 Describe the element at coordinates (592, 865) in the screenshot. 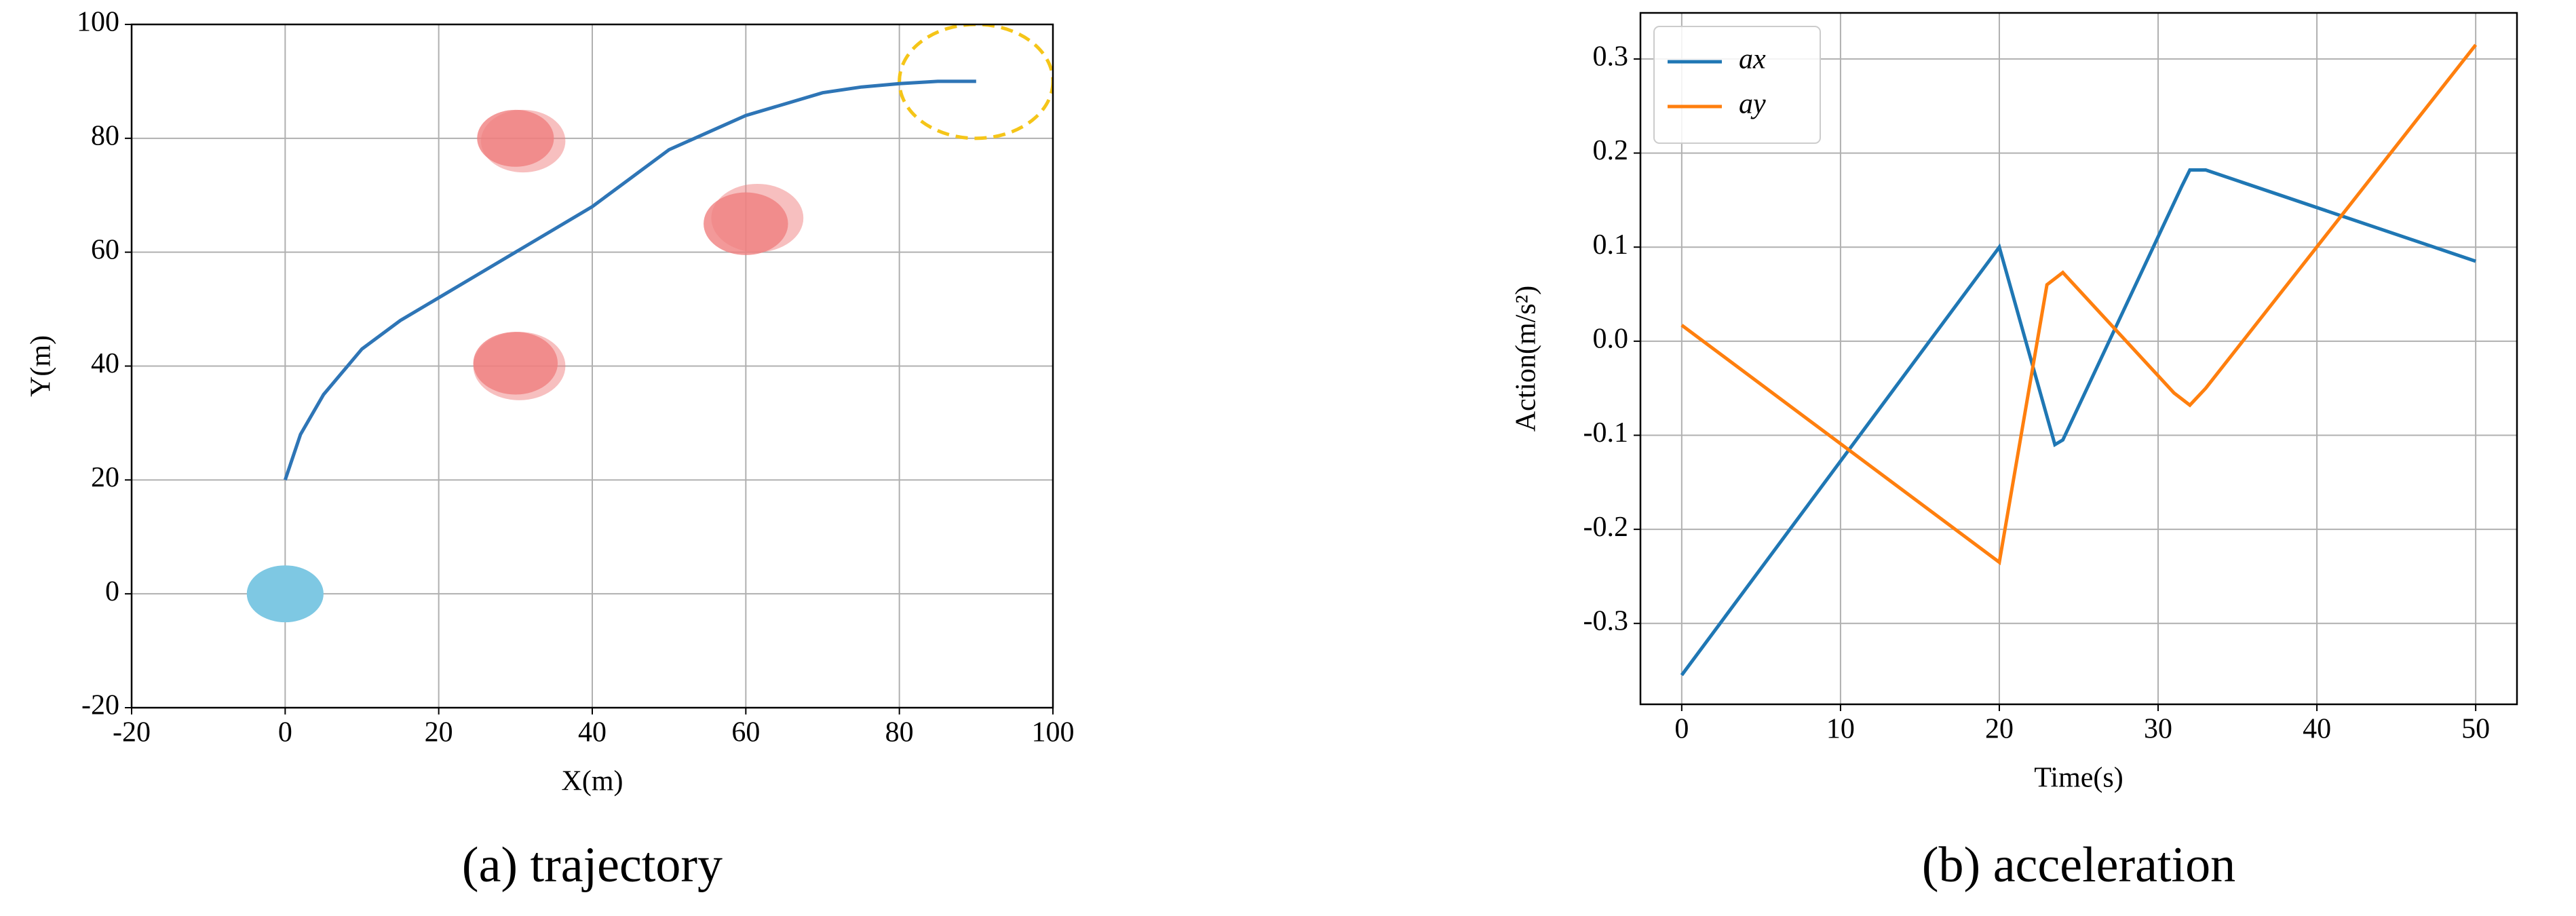

I see `caption: (a) trajectory` at that location.